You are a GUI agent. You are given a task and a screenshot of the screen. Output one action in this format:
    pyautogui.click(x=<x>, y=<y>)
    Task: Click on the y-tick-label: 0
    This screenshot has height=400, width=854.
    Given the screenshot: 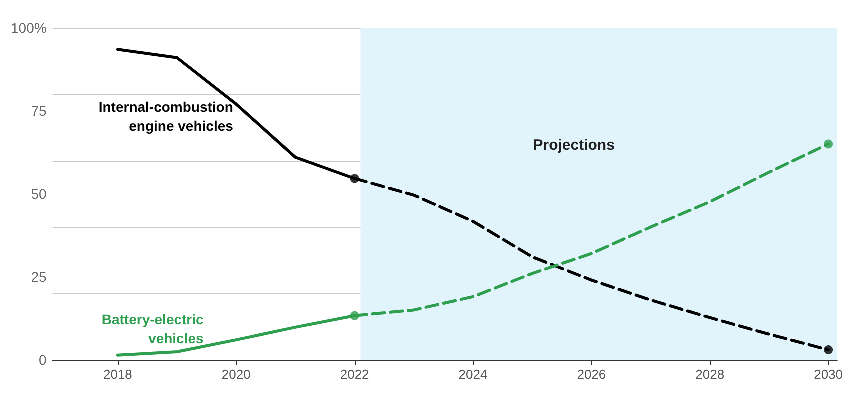 What is the action you would take?
    pyautogui.click(x=43, y=360)
    